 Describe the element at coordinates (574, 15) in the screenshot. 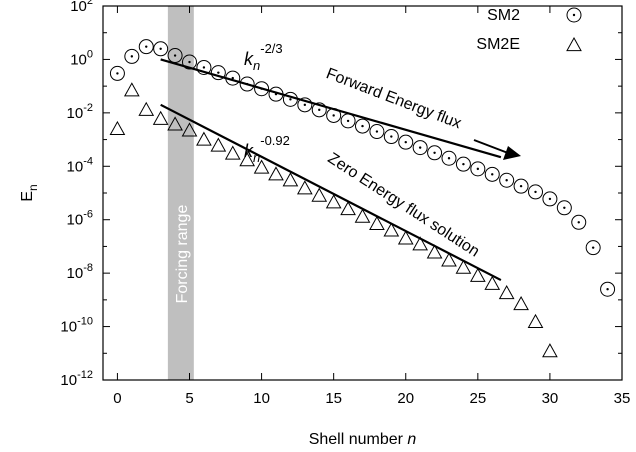

I see `legend-marker-sm2` at that location.